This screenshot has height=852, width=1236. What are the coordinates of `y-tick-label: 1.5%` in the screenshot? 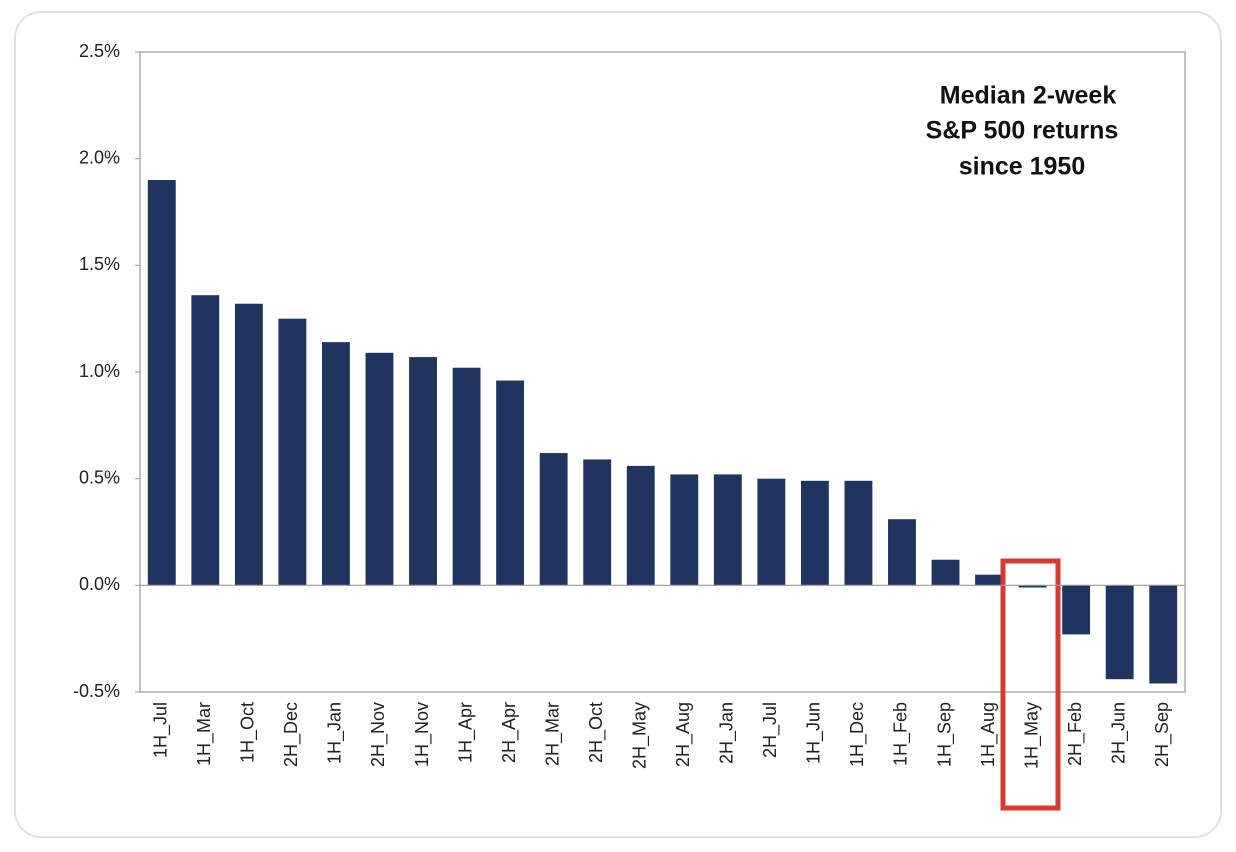 It's located at (99, 264).